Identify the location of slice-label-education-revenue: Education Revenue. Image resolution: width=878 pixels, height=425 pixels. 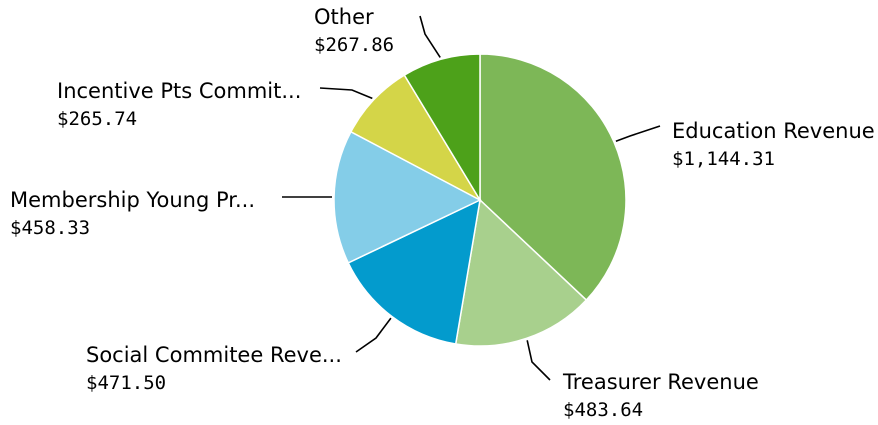
(773, 131).